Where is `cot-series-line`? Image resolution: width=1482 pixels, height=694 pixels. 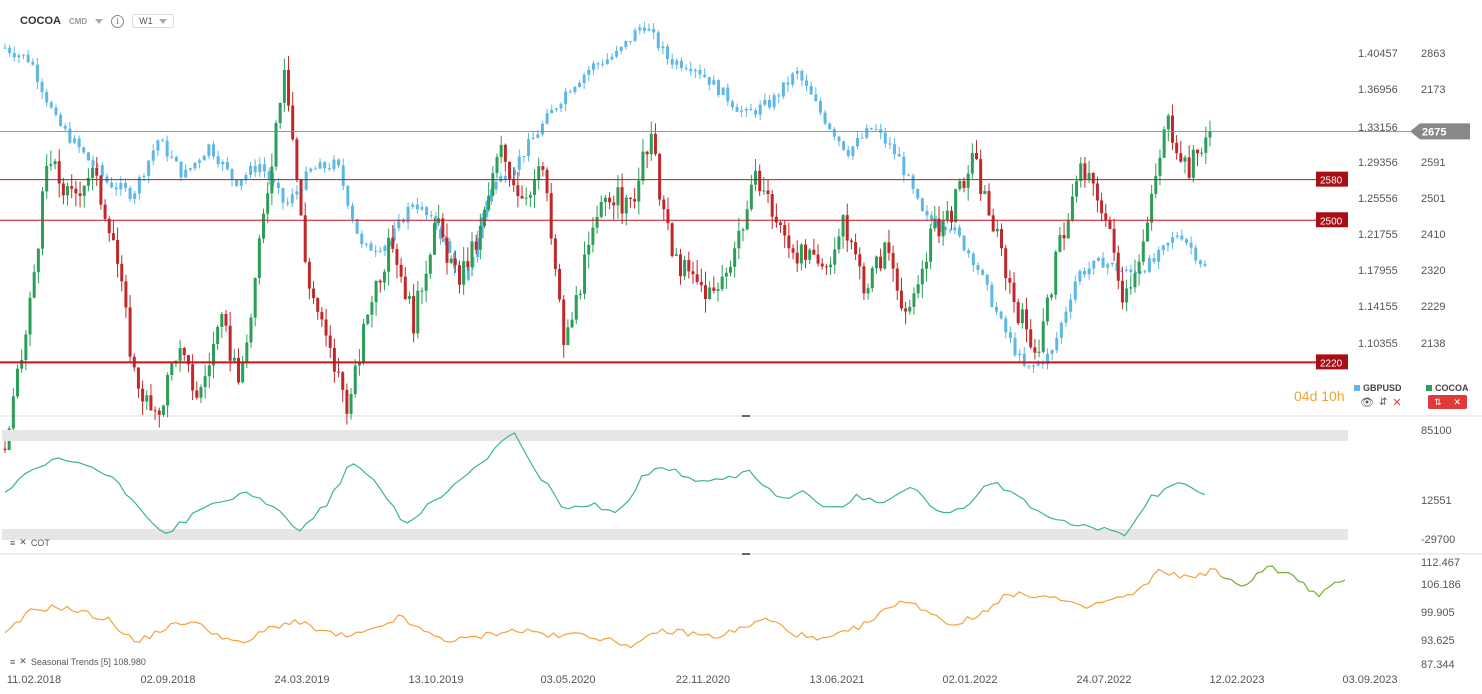 cot-series-line is located at coordinates (605, 484).